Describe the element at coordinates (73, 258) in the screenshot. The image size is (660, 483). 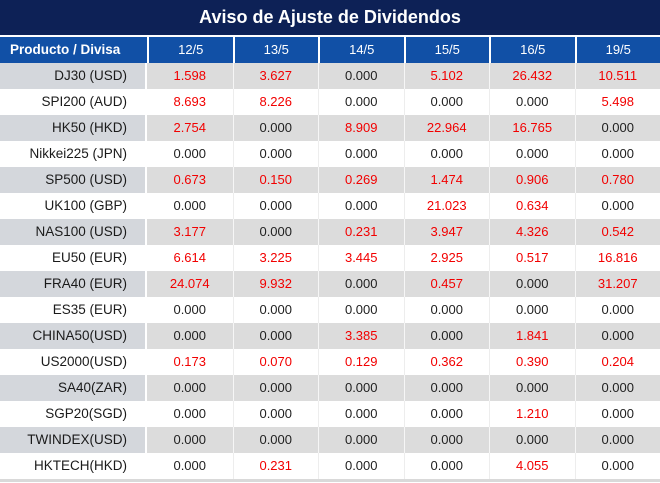
I see `product-cell: EU50 (EUR)` at that location.